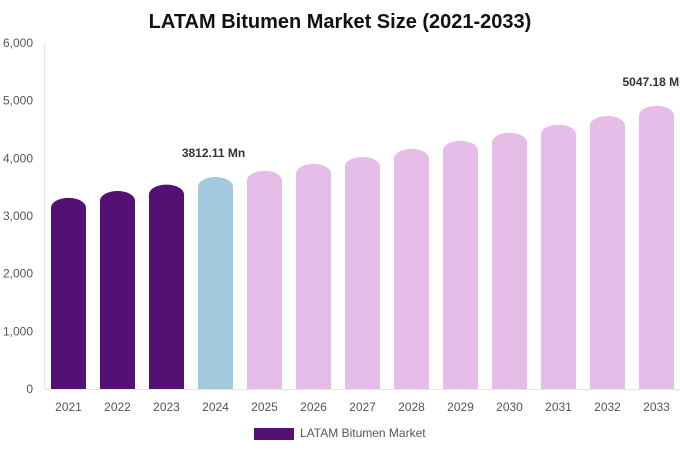 The width and height of the screenshot is (680, 450). What do you see at coordinates (460, 407) in the screenshot?
I see `x-tick-label: 2029` at bounding box center [460, 407].